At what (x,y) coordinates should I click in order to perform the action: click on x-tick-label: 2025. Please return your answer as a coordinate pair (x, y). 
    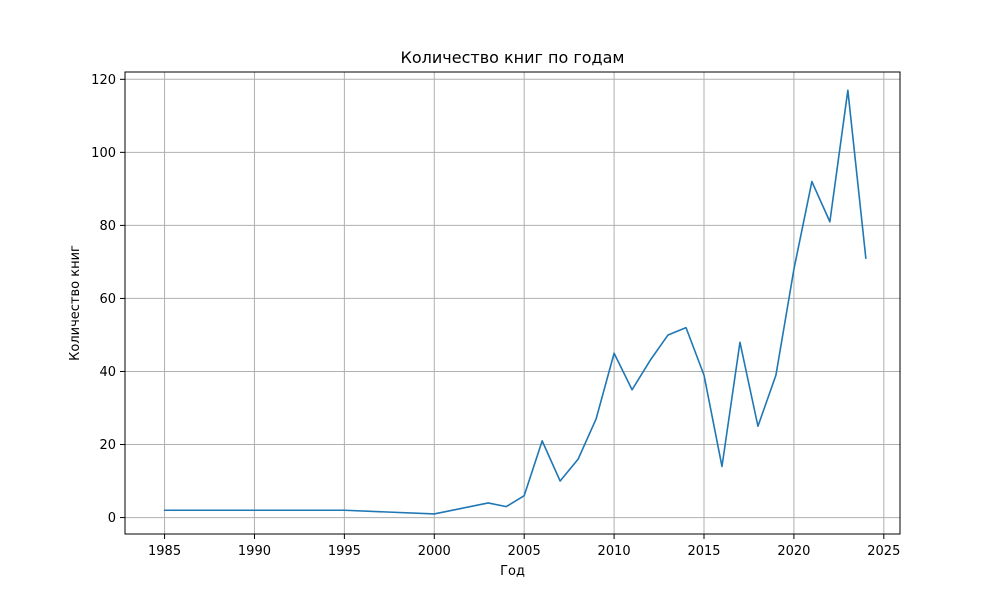
    Looking at the image, I should click on (883, 551).